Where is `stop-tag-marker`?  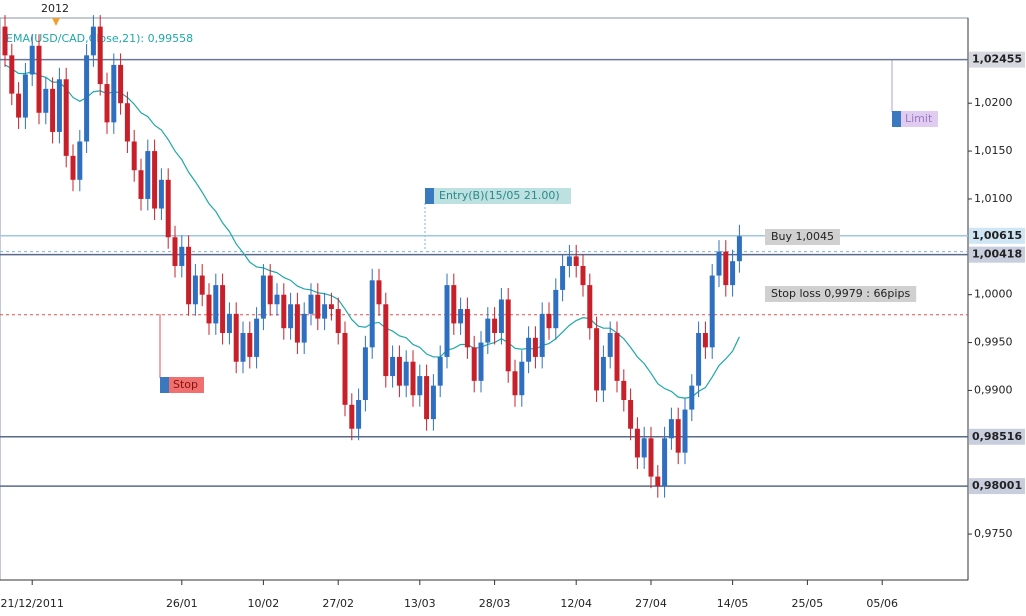 stop-tag-marker is located at coordinates (164, 385).